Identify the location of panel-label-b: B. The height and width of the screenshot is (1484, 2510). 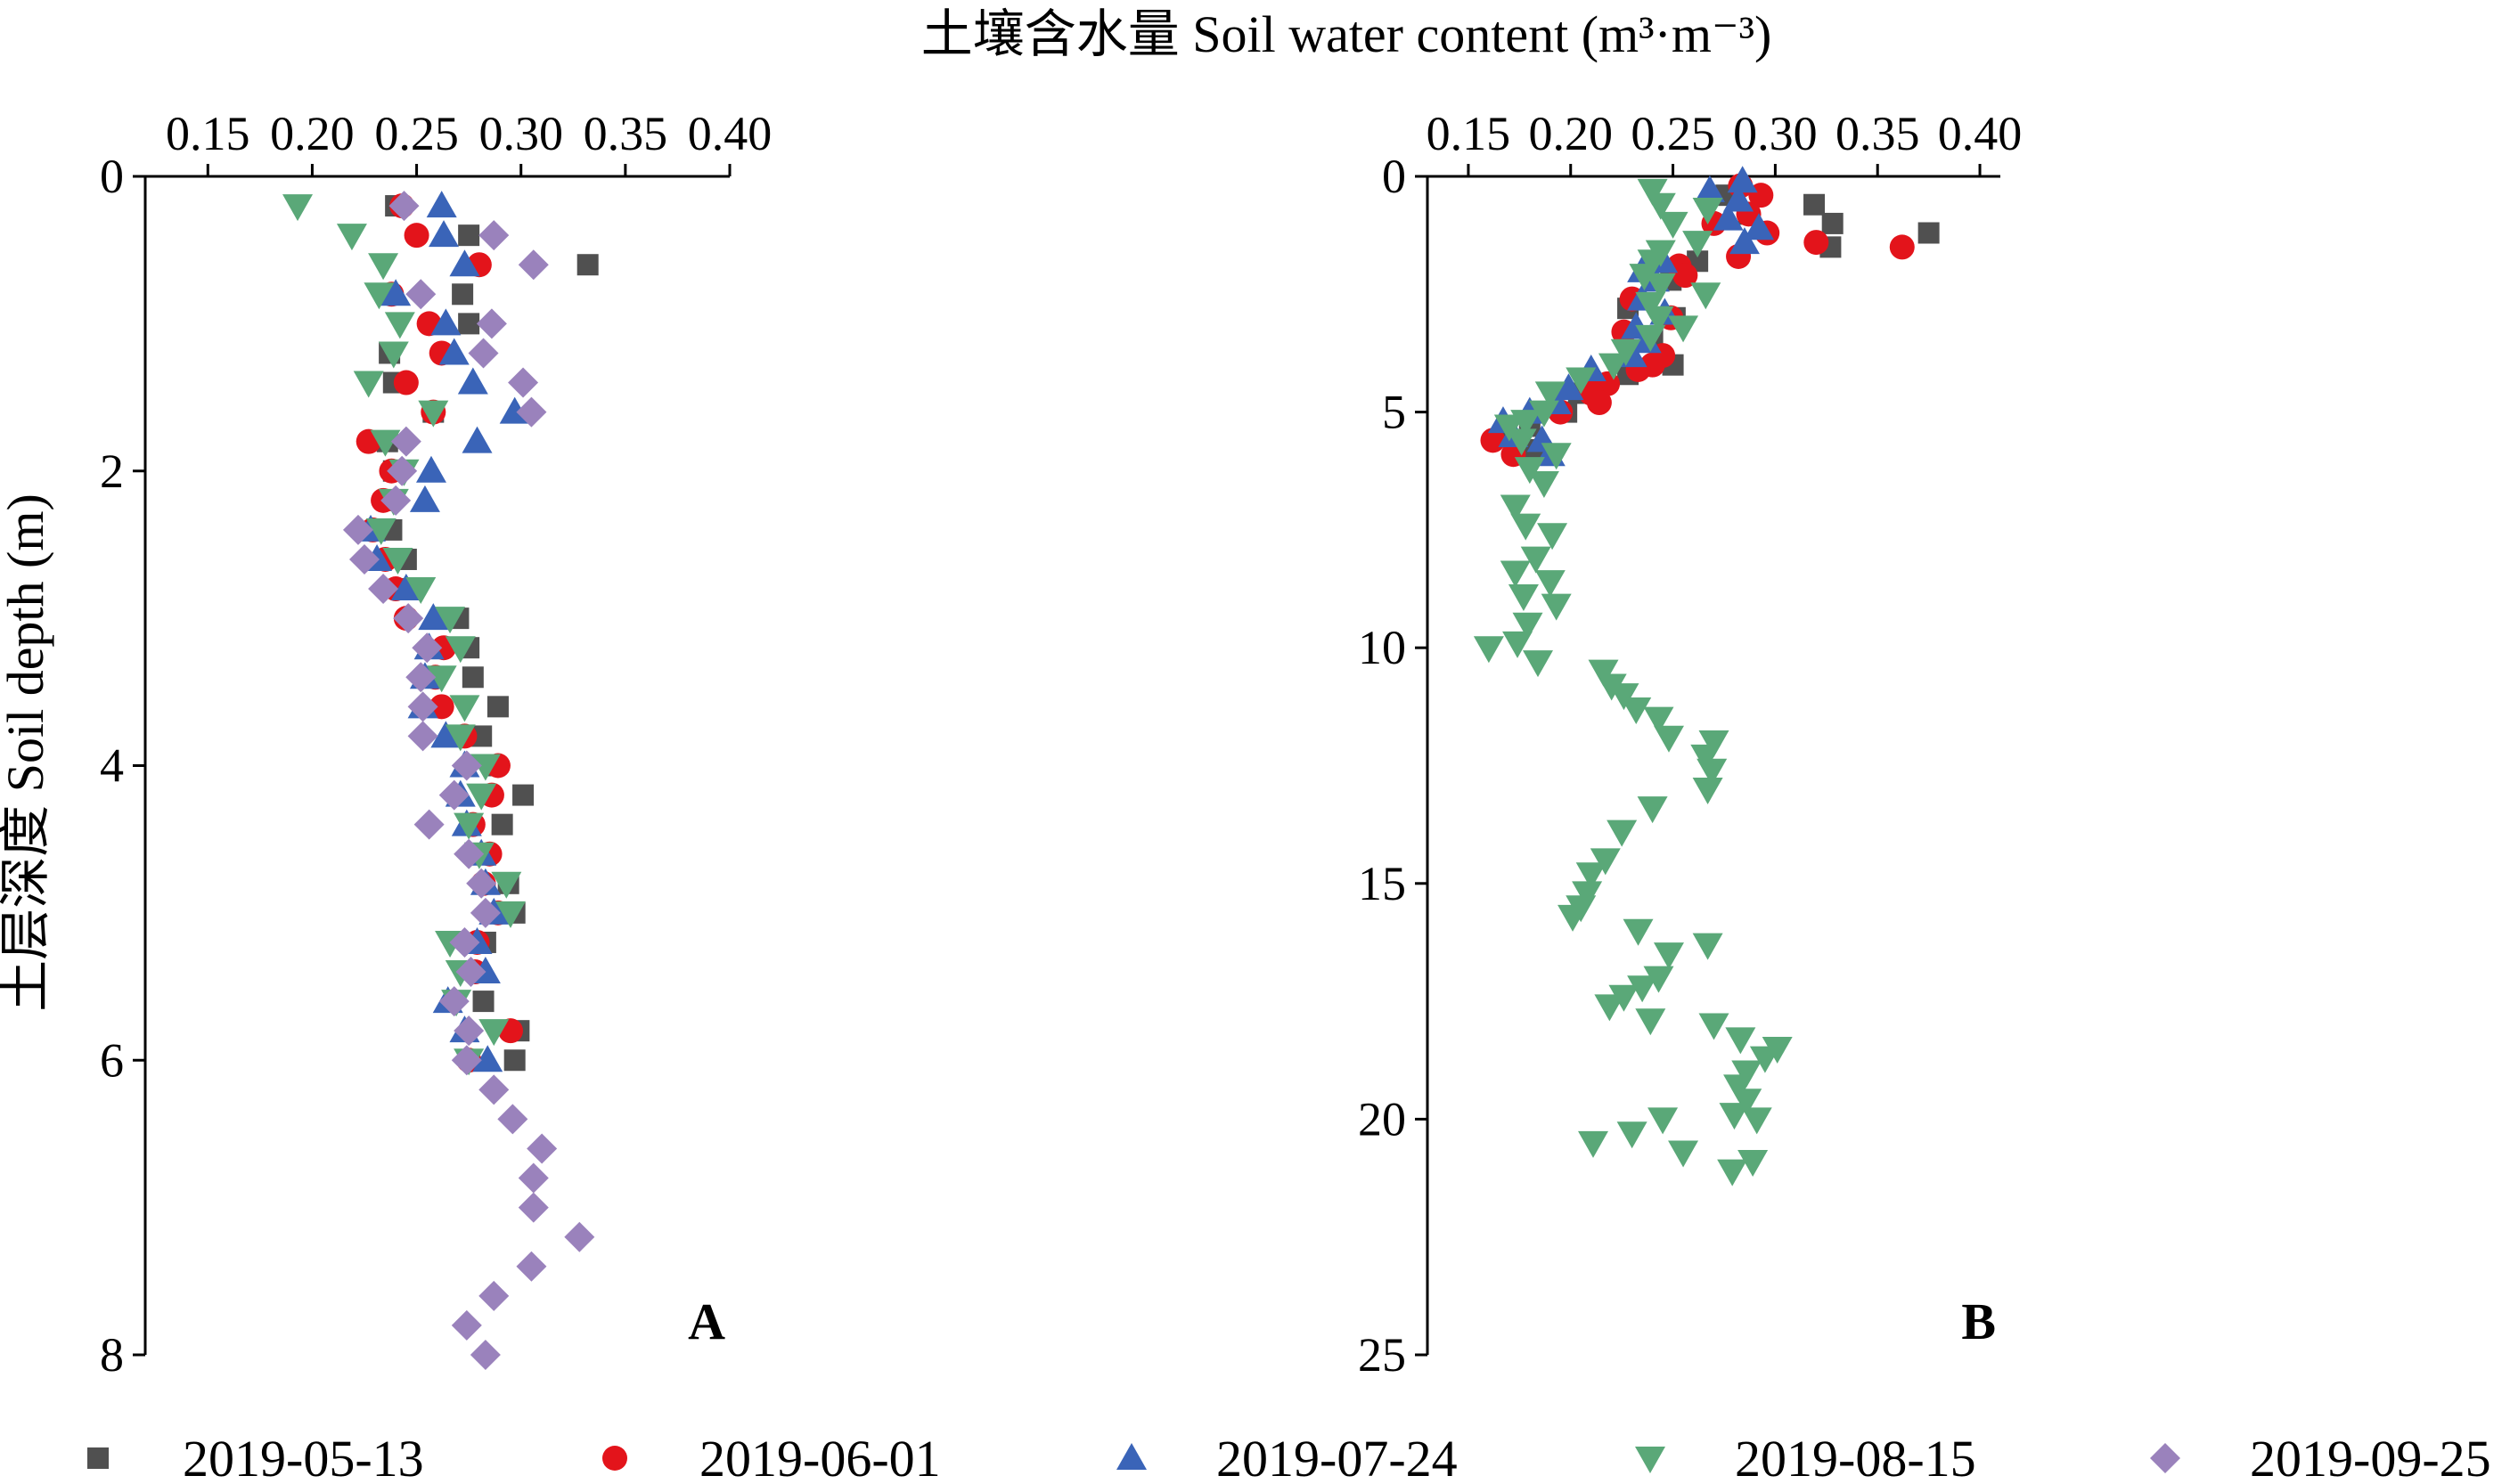
(1979, 1321).